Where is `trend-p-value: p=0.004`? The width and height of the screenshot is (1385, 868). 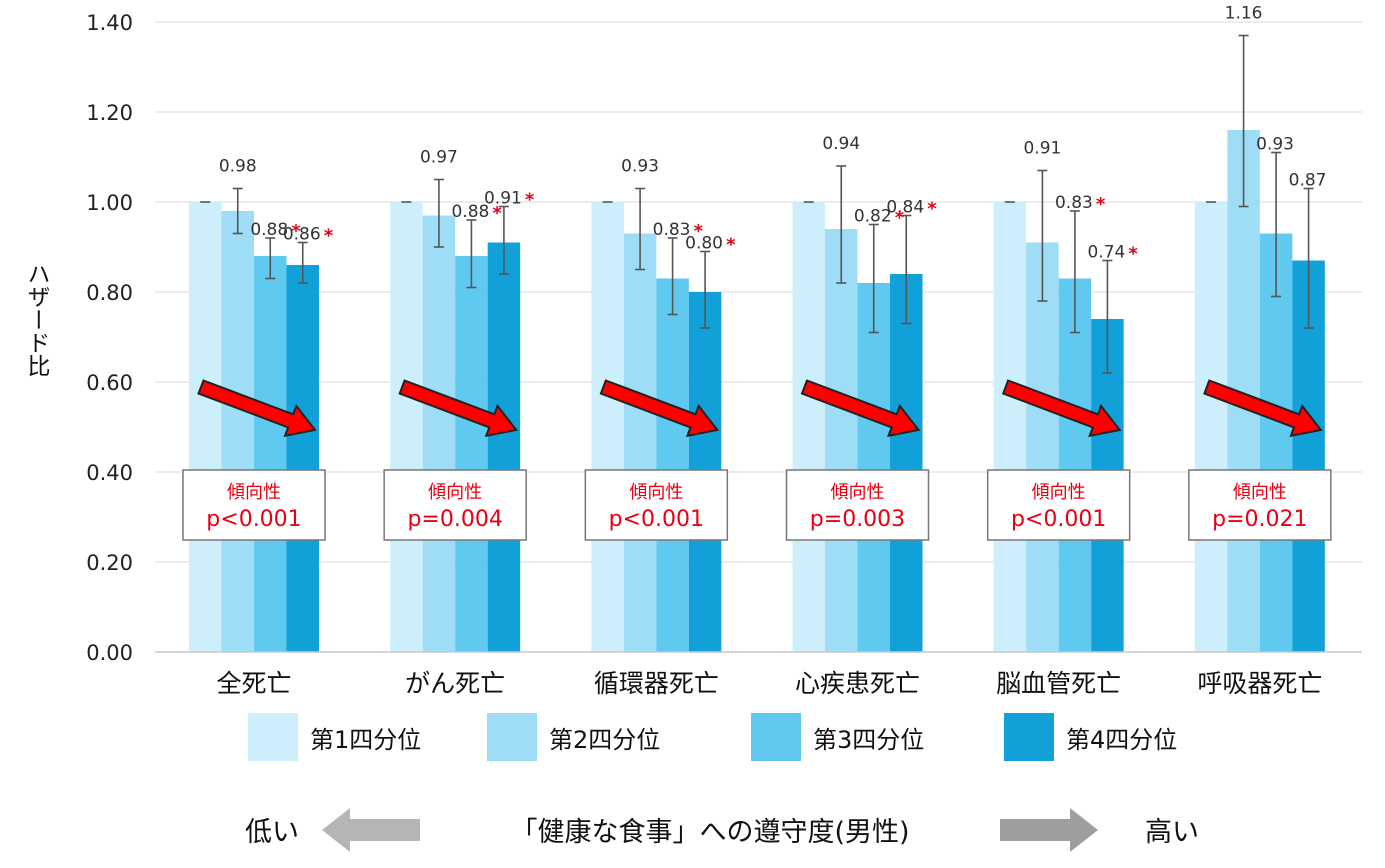 trend-p-value: p=0.004 is located at coordinates (454, 519).